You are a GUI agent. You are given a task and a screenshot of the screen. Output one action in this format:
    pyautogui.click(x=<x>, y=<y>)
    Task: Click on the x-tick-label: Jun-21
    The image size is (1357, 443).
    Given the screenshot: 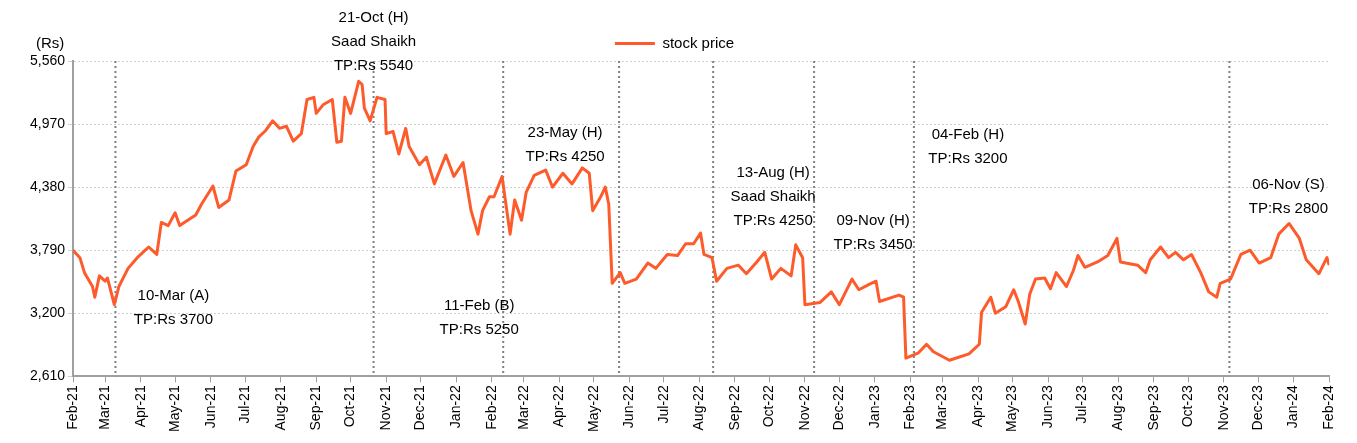 What is the action you would take?
    pyautogui.click(x=209, y=407)
    